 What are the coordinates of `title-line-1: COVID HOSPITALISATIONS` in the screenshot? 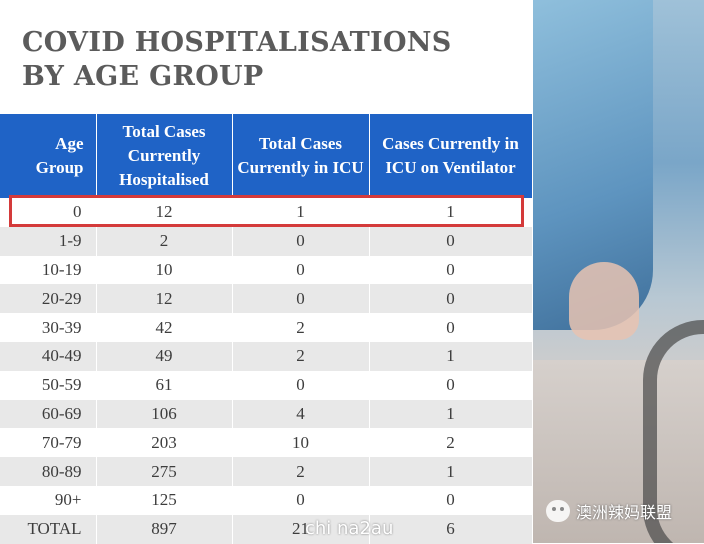 It's located at (237, 42).